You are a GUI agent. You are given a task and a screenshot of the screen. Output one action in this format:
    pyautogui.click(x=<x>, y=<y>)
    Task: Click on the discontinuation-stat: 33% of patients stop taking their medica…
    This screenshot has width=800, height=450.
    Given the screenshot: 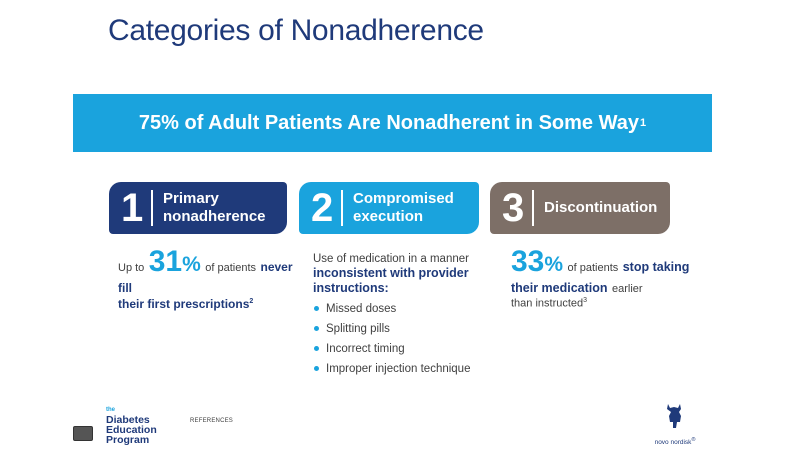 What is the action you would take?
    pyautogui.click(x=601, y=277)
    